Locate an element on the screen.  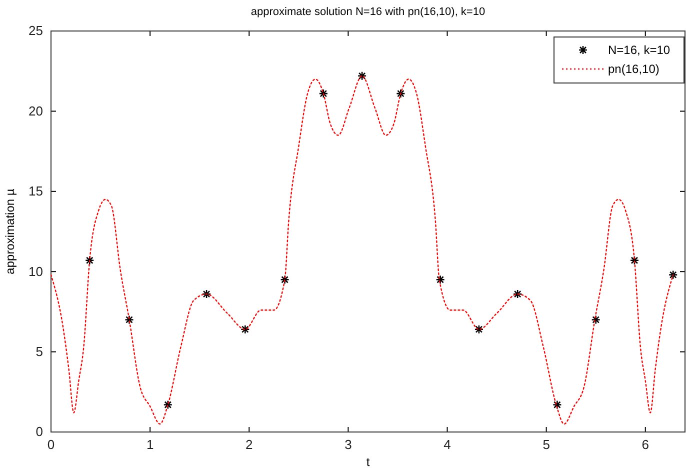
legend-label: N=16, k=10 is located at coordinates (639, 50).